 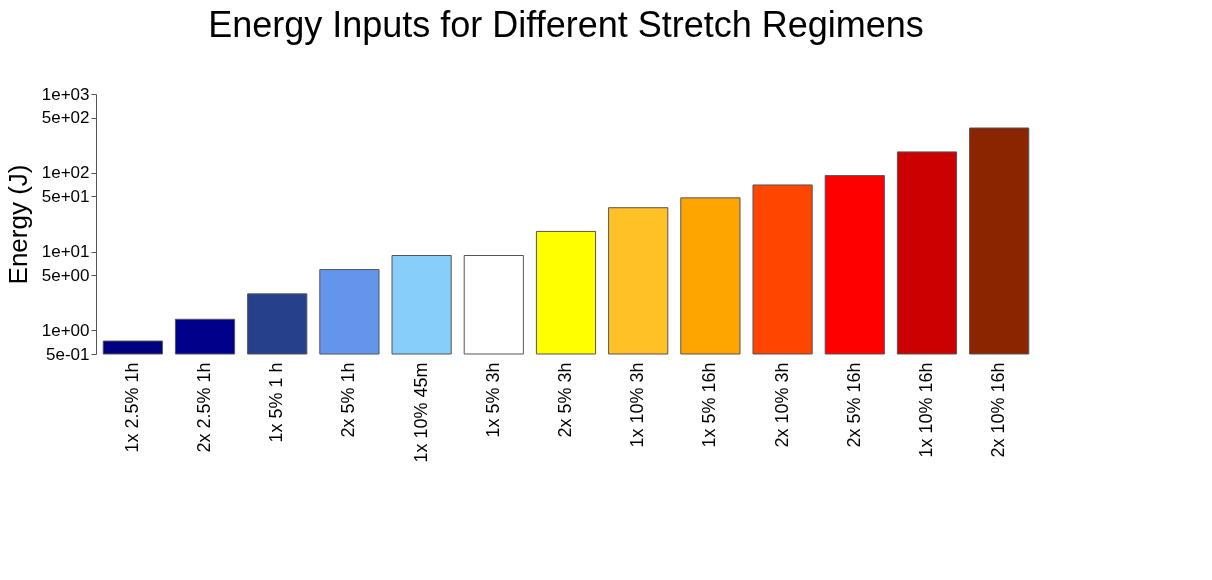 I want to click on x-tick-label: 1x 10% 3h, so click(x=637, y=405).